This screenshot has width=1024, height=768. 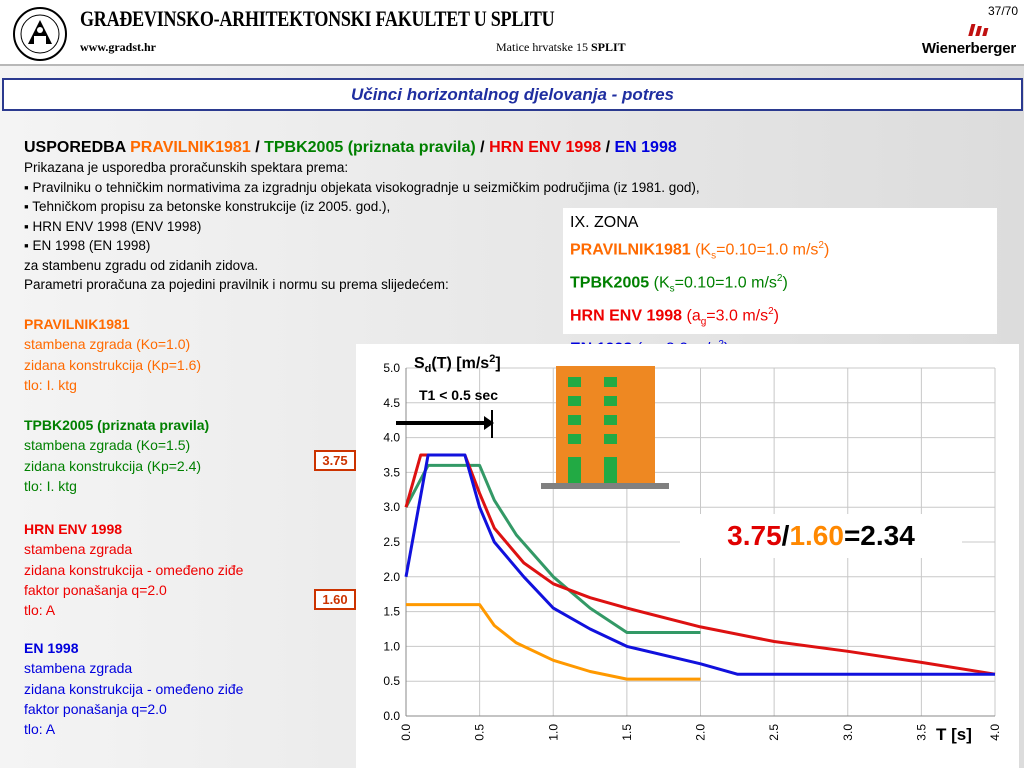 I want to click on zone-pravilnik: PRAVILNIK1981 (Ks=0.10=1.0 m/s2), so click(x=700, y=250).